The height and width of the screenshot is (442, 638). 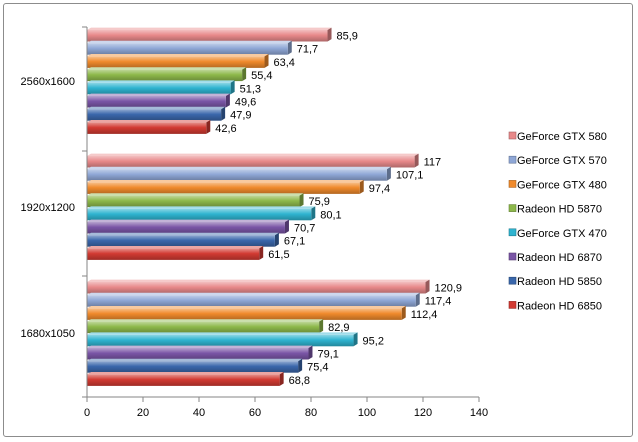 I want to click on data-label: 75,9, so click(x=319, y=202).